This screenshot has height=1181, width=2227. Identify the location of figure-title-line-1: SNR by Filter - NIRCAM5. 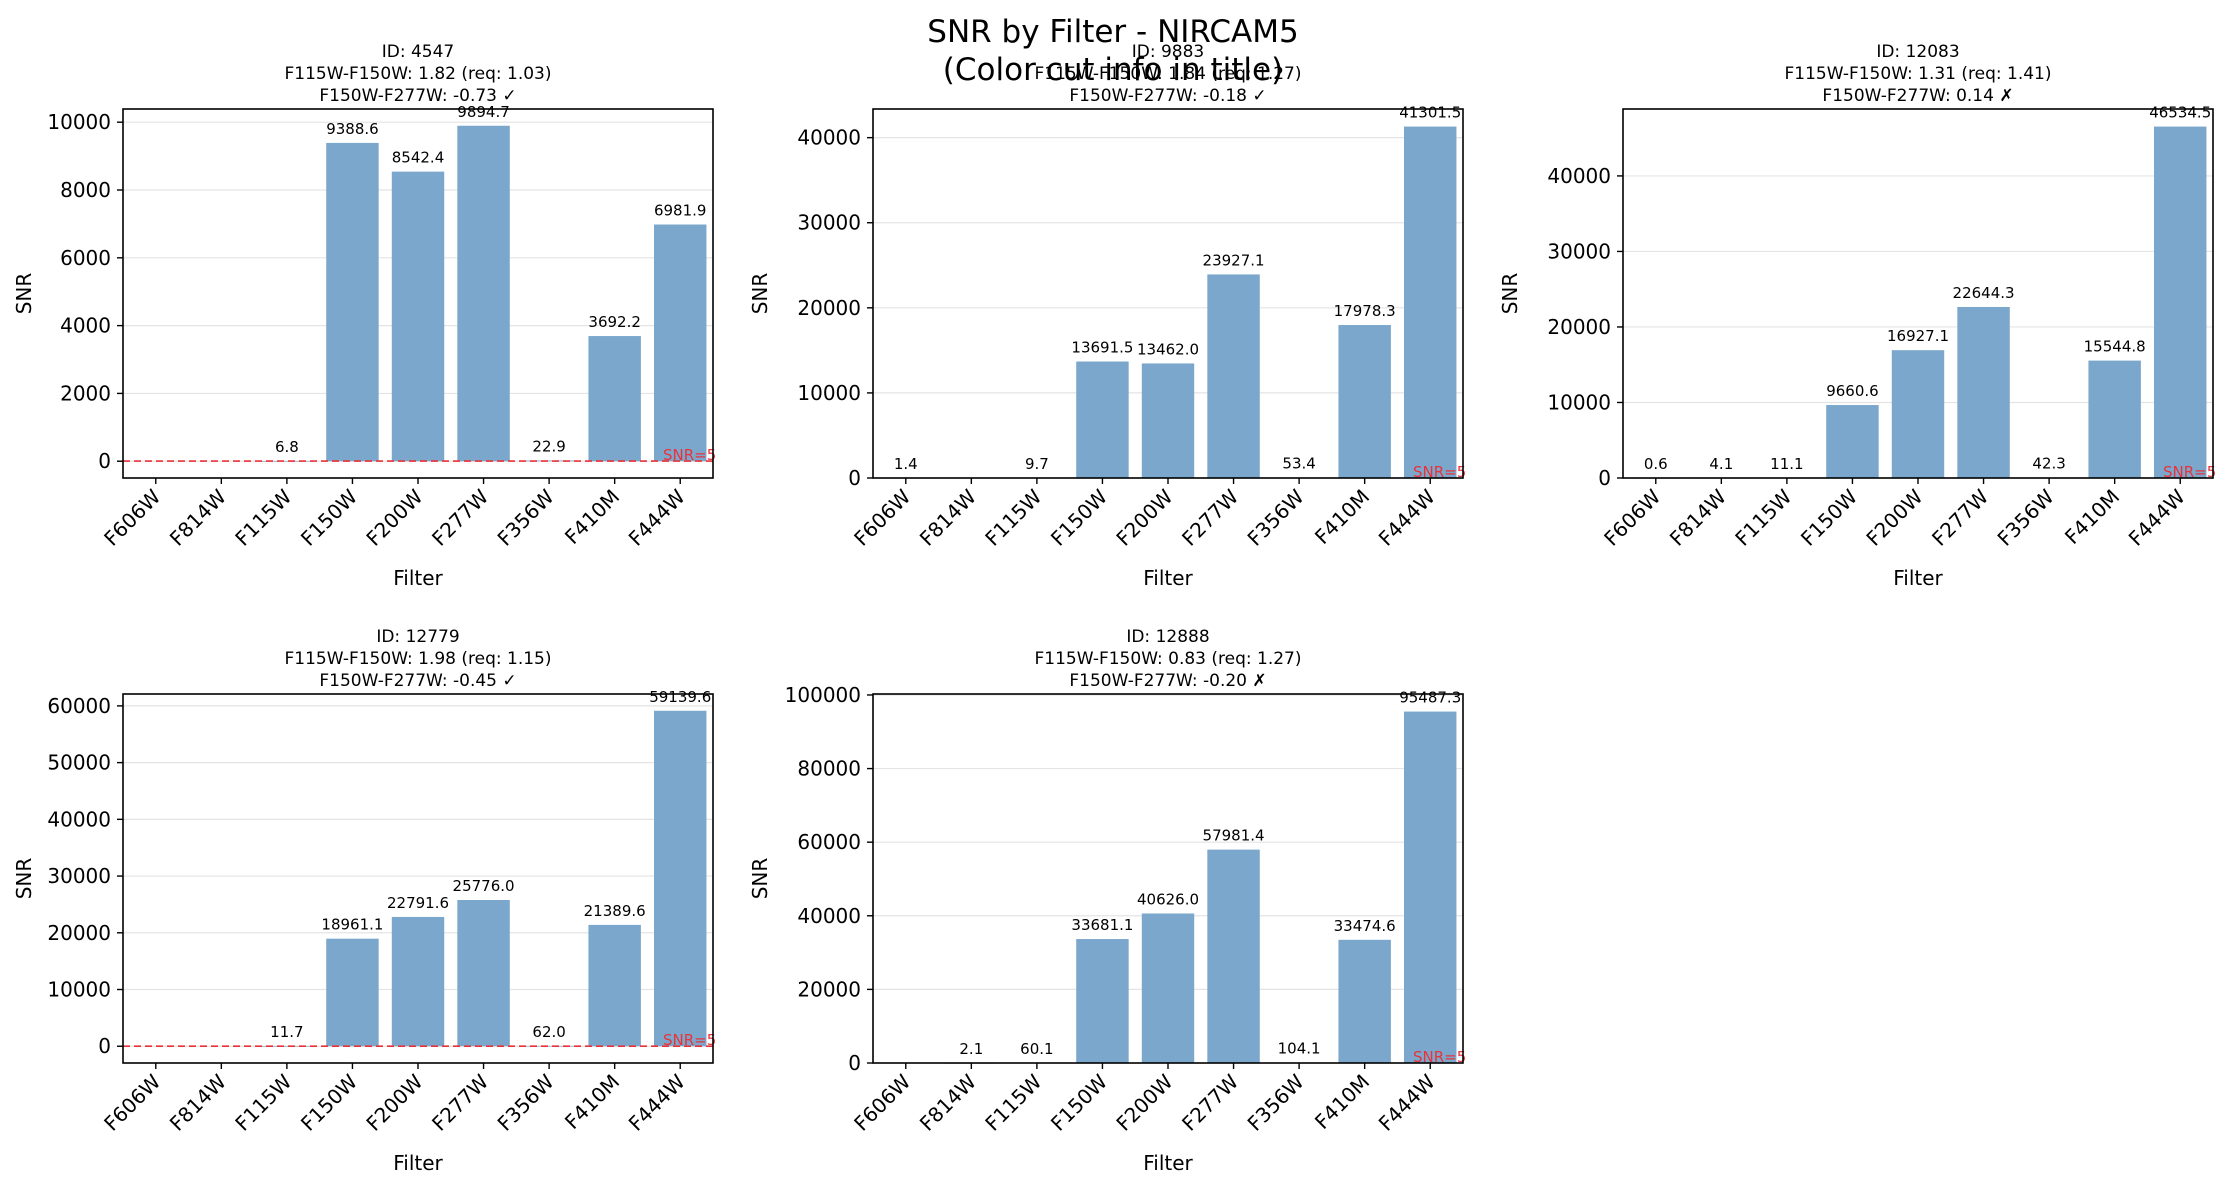
(1112, 32).